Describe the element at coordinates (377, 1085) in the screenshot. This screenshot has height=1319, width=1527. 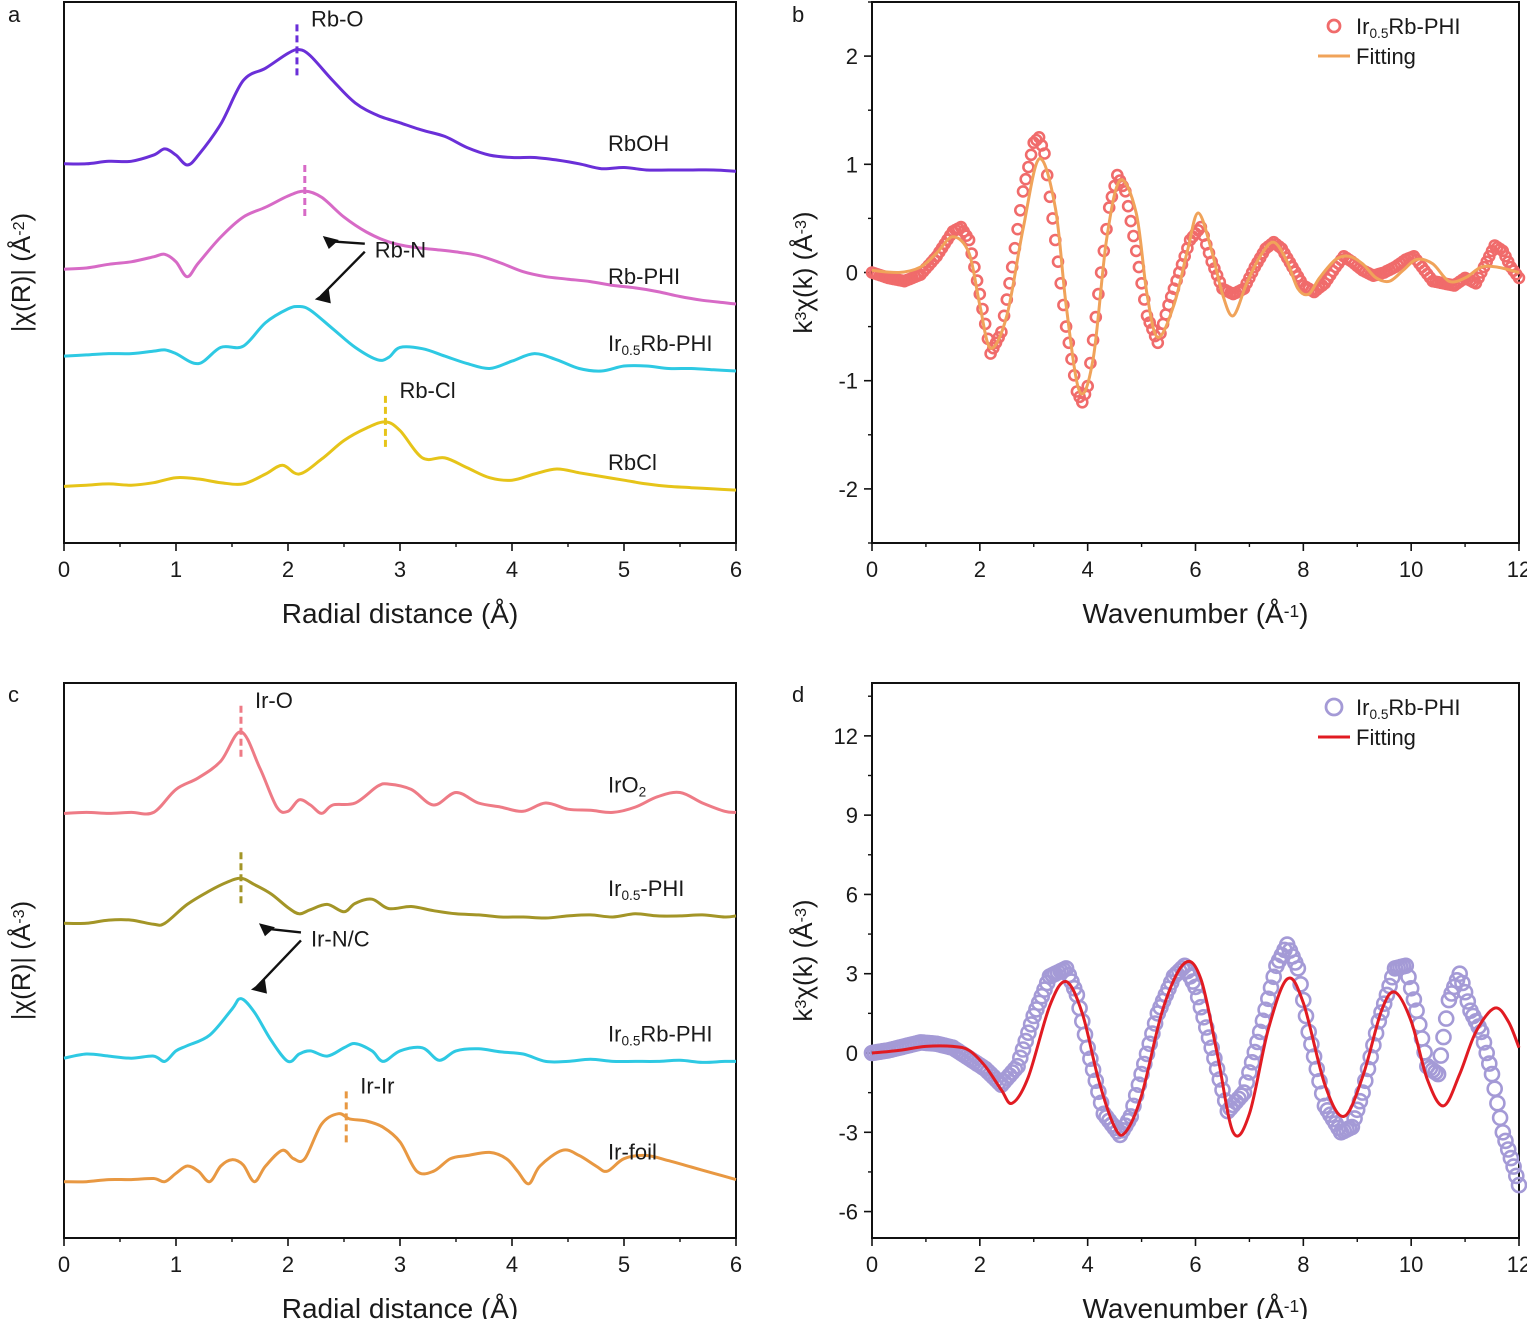
I see `annotation-label: Ir-Ir` at that location.